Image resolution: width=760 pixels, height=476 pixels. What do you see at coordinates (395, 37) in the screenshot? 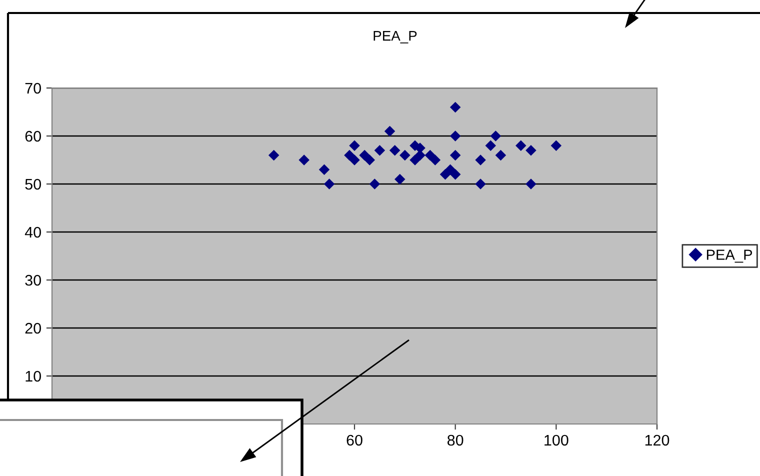
I see `chart-title: PEA_P` at bounding box center [395, 37].